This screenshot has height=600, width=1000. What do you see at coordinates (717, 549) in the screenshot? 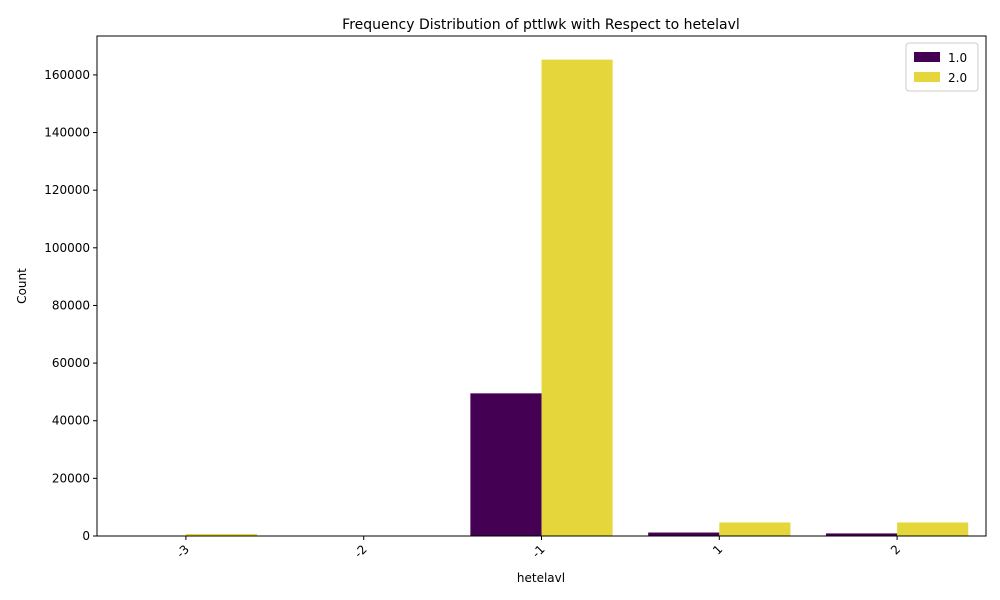
I see `x-tick-label: 1` at bounding box center [717, 549].